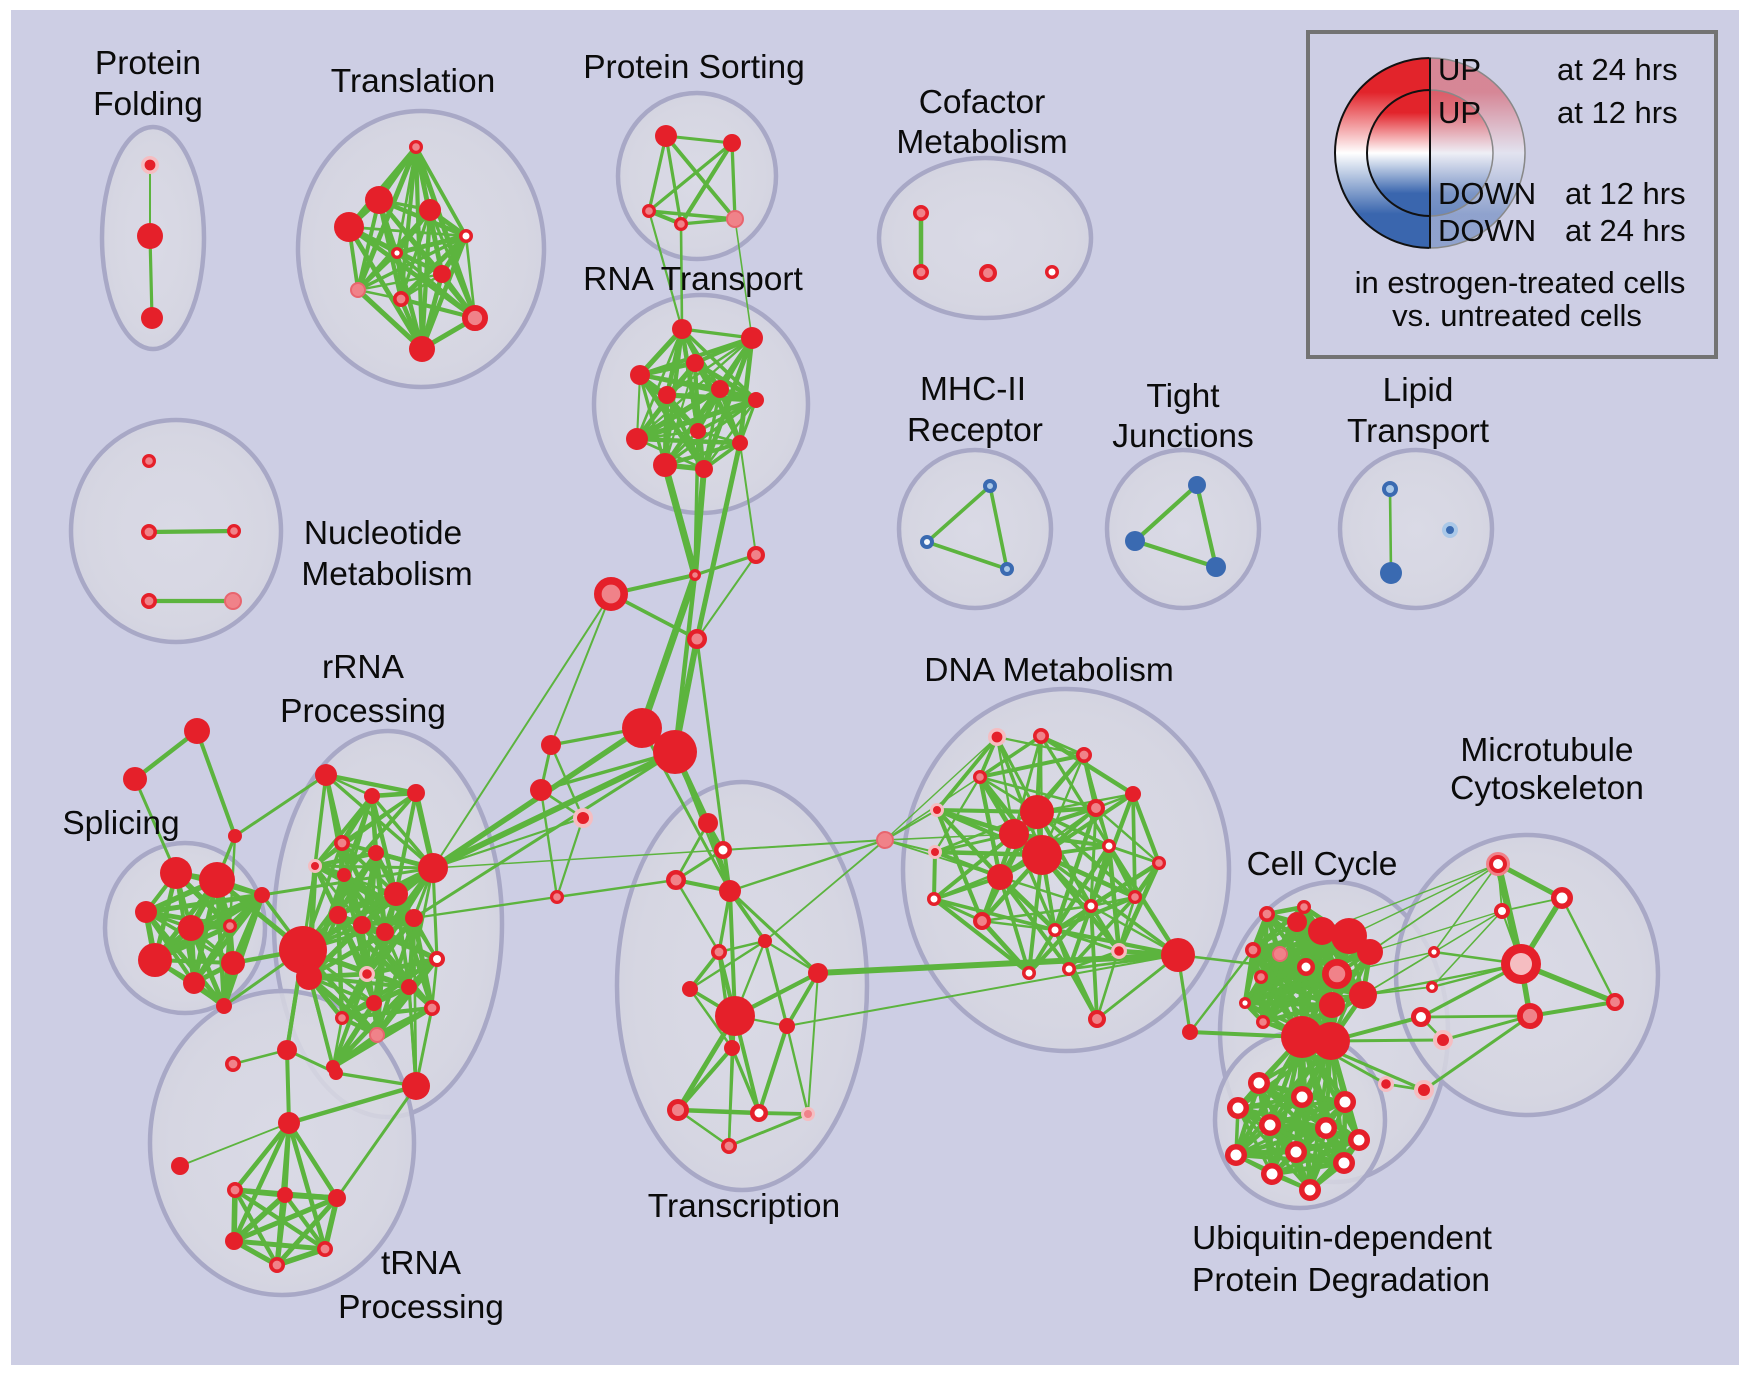 The width and height of the screenshot is (1750, 1381). Describe the element at coordinates (1341, 1280) in the screenshot. I see `svg-text: Protein Degradation` at that location.